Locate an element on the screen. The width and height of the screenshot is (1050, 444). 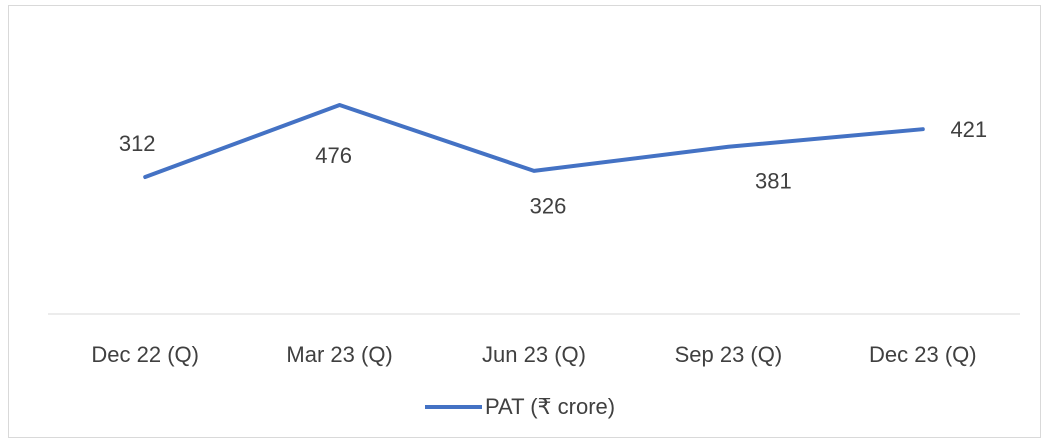
x-tick-label: Dec 22 (Q) is located at coordinates (145, 354).